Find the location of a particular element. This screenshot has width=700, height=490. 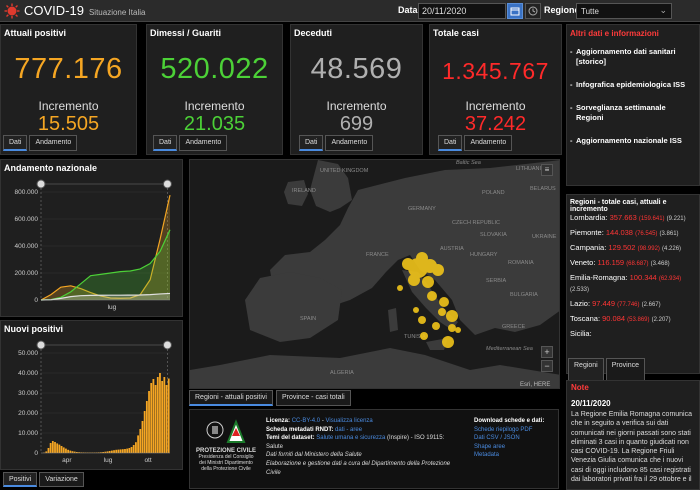

land-continent is located at coordinates (414, 247).